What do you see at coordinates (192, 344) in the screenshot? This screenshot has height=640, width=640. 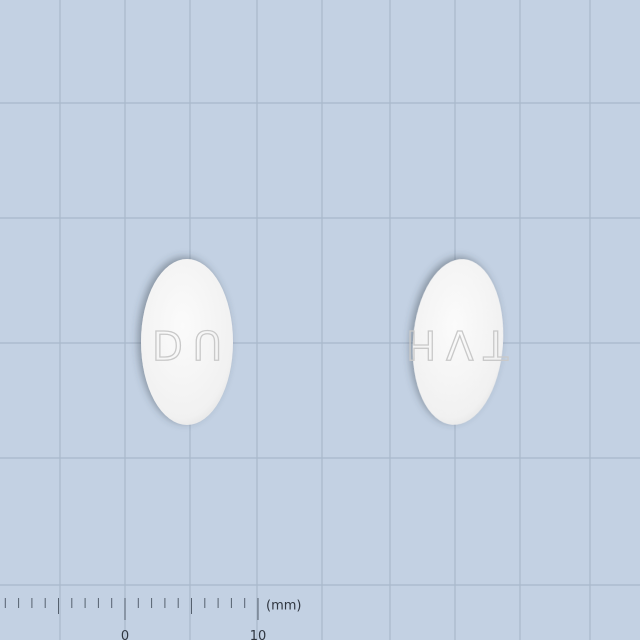 I see `imprint: DU` at bounding box center [192, 344].